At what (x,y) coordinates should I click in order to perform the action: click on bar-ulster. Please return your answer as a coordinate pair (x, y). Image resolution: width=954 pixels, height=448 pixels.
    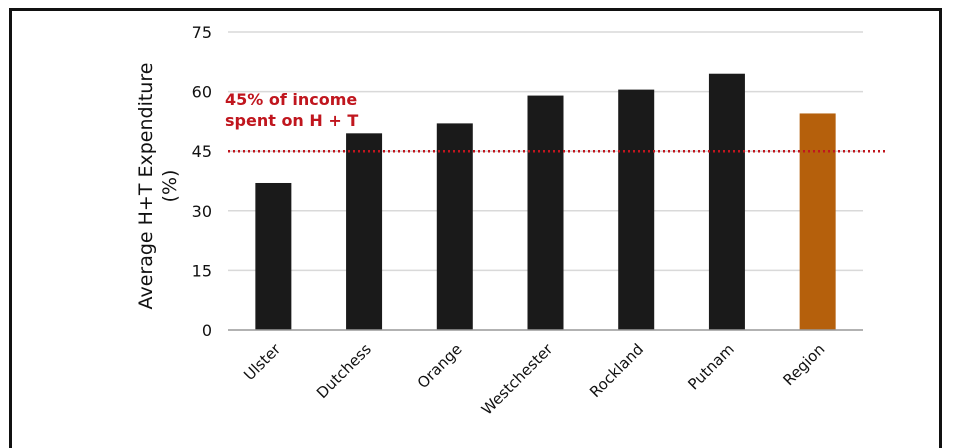
    Looking at the image, I should click on (273, 256).